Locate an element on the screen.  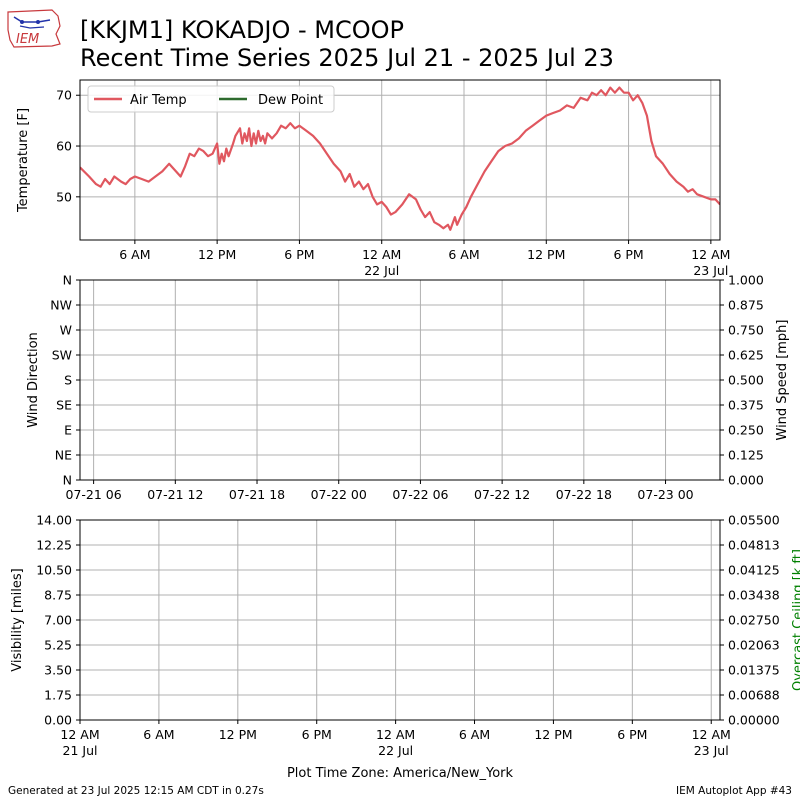
legend-box is located at coordinates (211, 99).